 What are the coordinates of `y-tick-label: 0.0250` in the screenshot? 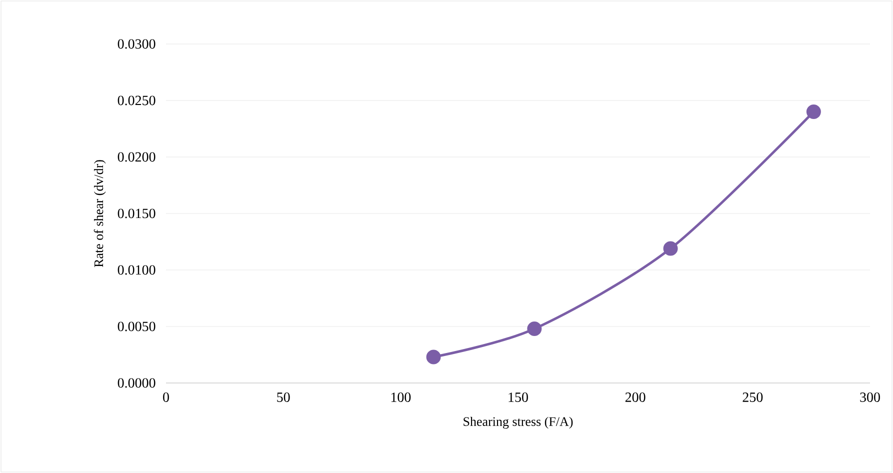 It's located at (137, 101).